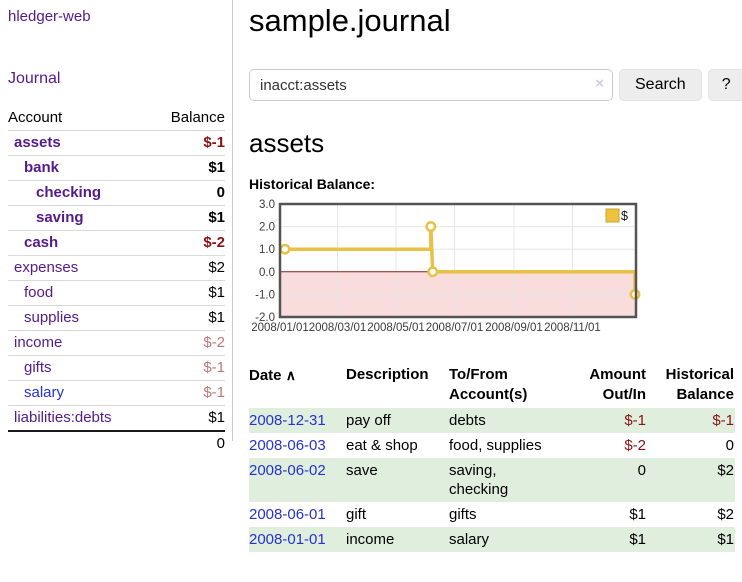 The height and width of the screenshot is (582, 742). What do you see at coordinates (287, 470) in the screenshot?
I see `transaction-date-link: 2008-06-02` at bounding box center [287, 470].